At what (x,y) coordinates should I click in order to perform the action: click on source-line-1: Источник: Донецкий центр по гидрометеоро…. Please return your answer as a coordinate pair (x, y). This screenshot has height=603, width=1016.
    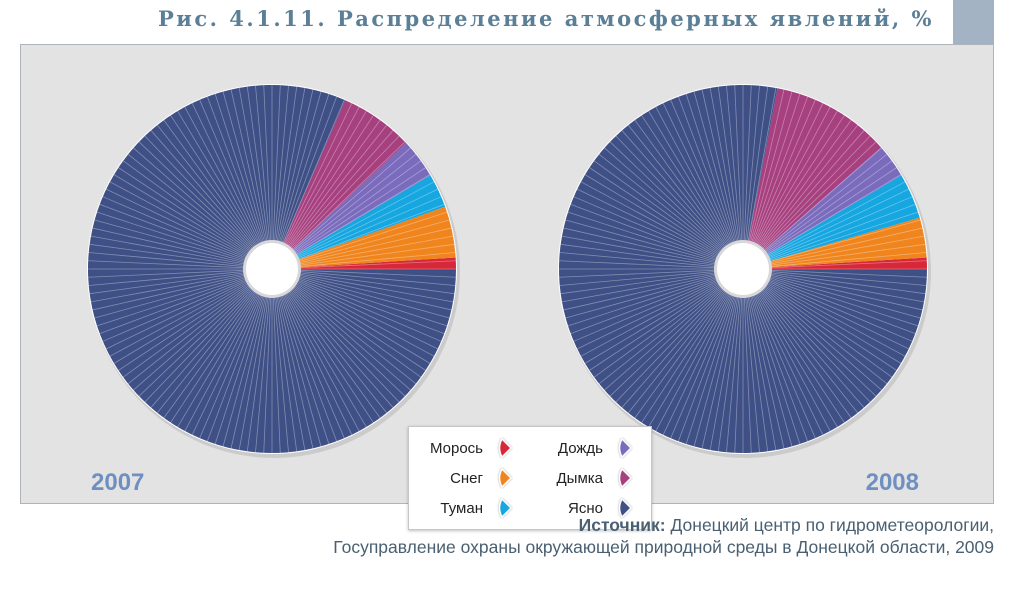
    Looking at the image, I should click on (663, 525).